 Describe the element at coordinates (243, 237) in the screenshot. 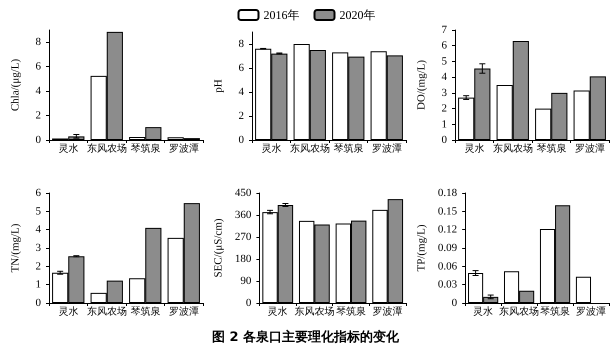

I see `y-tick-label: 270` at that location.